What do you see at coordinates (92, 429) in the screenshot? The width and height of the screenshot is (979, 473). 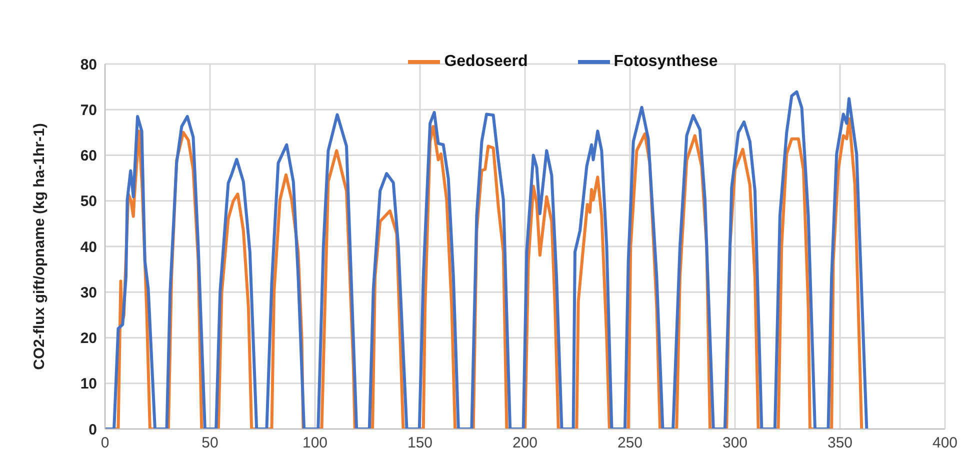 I see `y-tick-label: 0` at bounding box center [92, 429].